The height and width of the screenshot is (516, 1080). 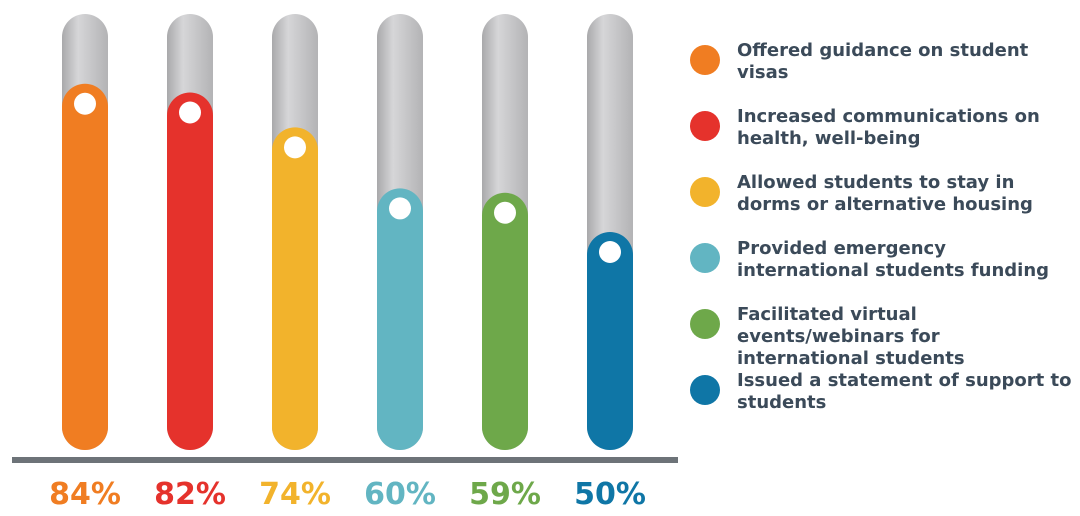 What do you see at coordinates (400, 494) in the screenshot?
I see `value-label: 60%` at bounding box center [400, 494].